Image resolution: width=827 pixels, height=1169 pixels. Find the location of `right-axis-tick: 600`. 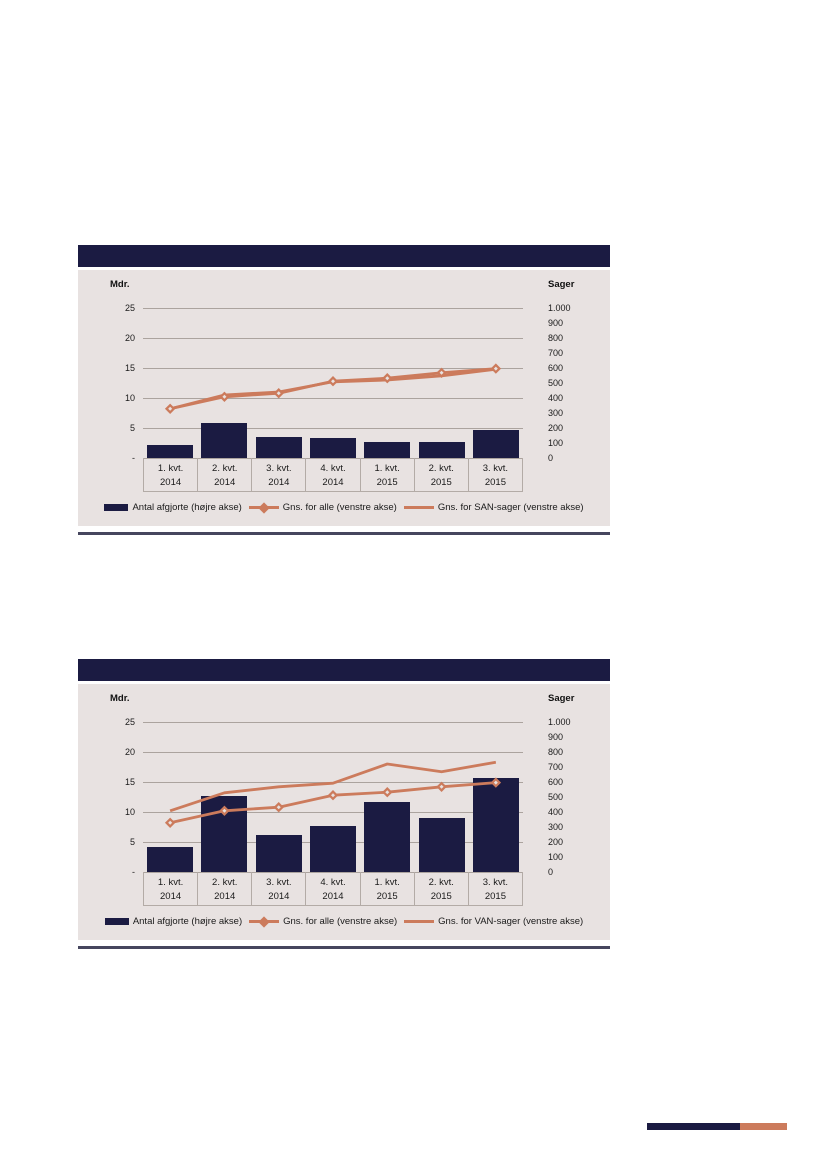

right-axis-tick: 600 is located at coordinates (556, 782).